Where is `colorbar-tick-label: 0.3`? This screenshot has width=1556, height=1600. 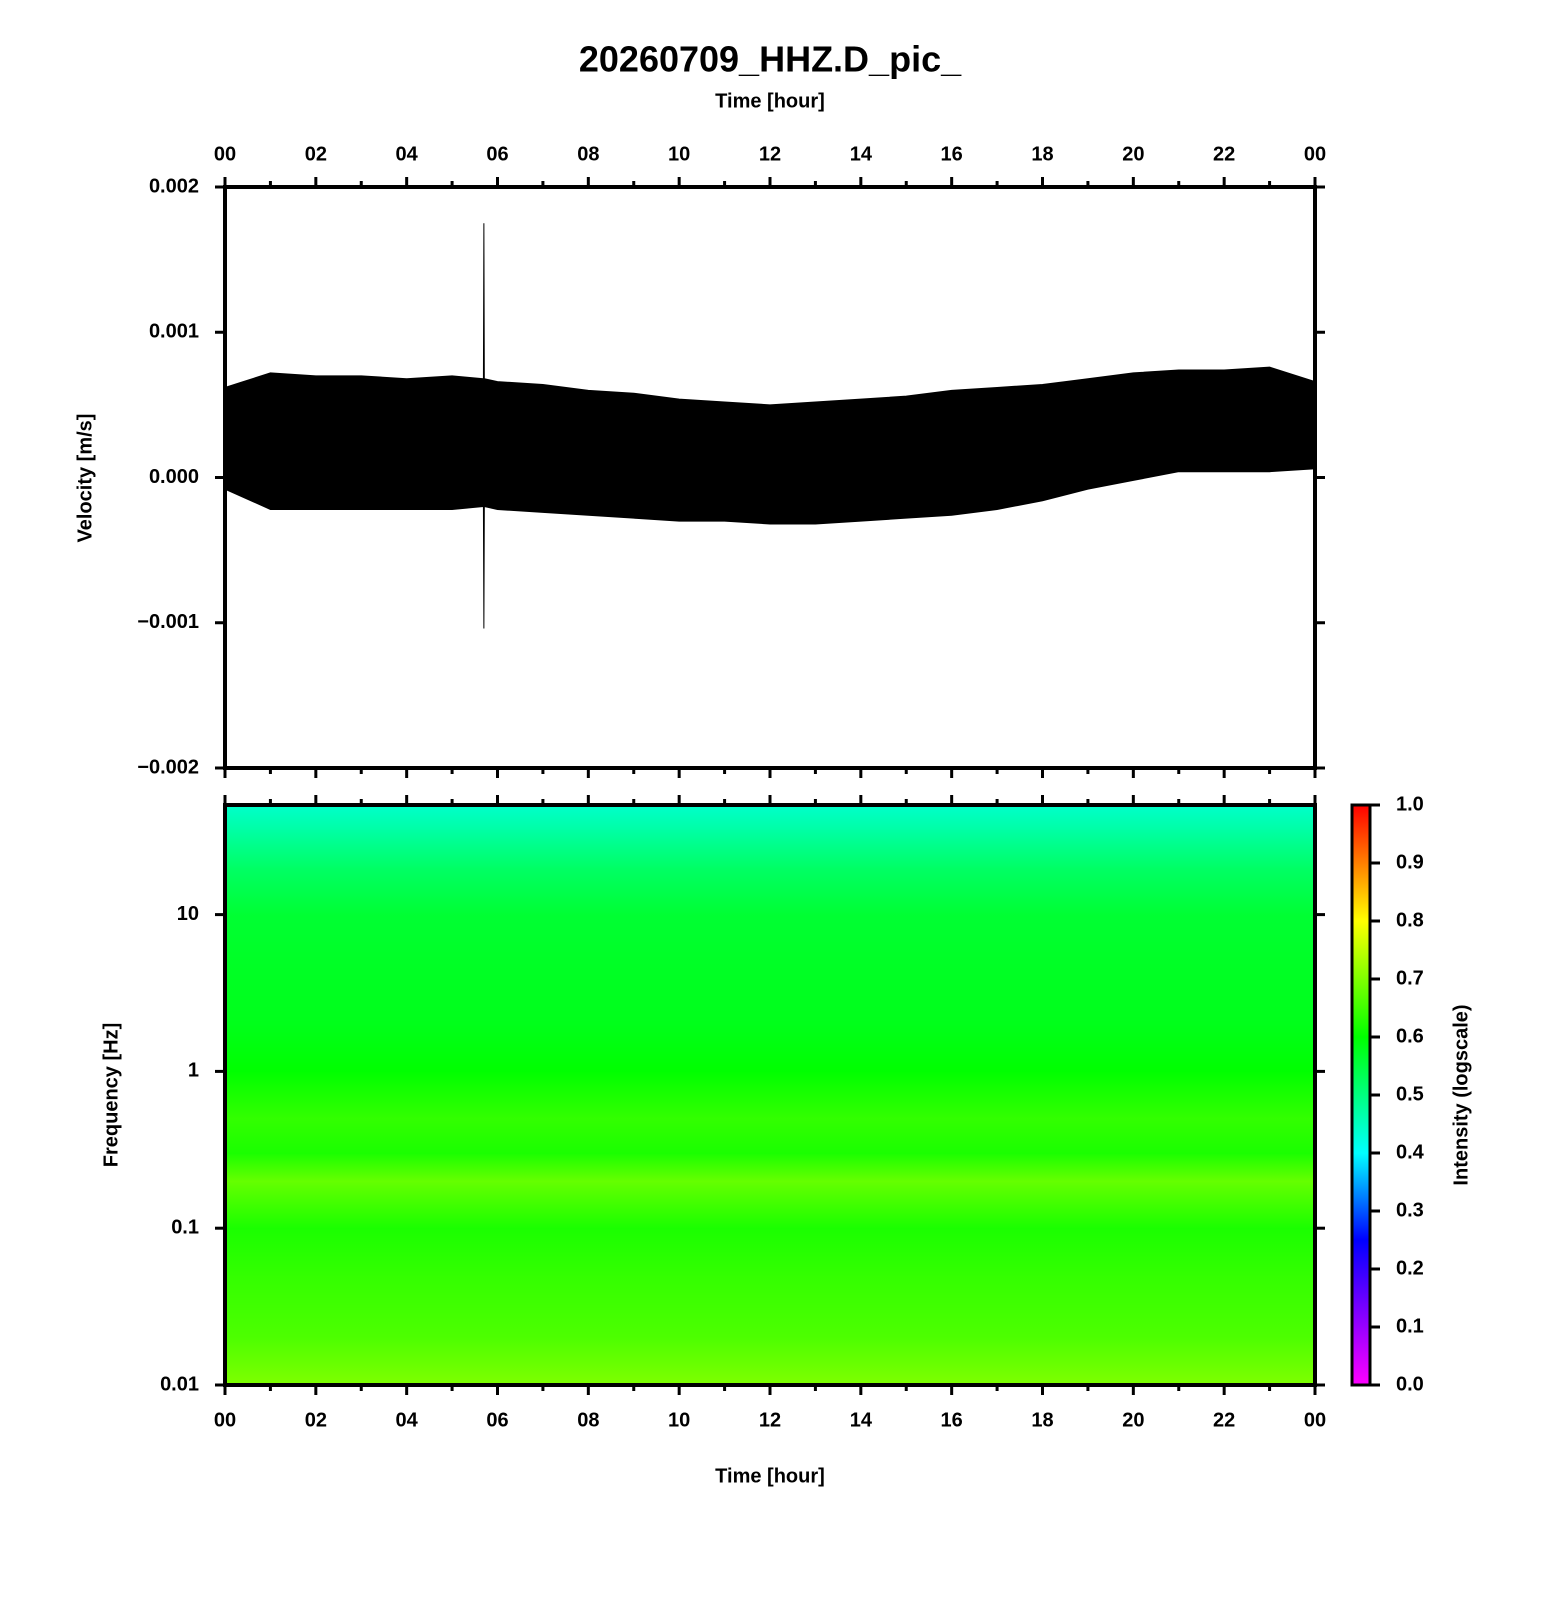 colorbar-tick-label: 0.3 is located at coordinates (1410, 1210).